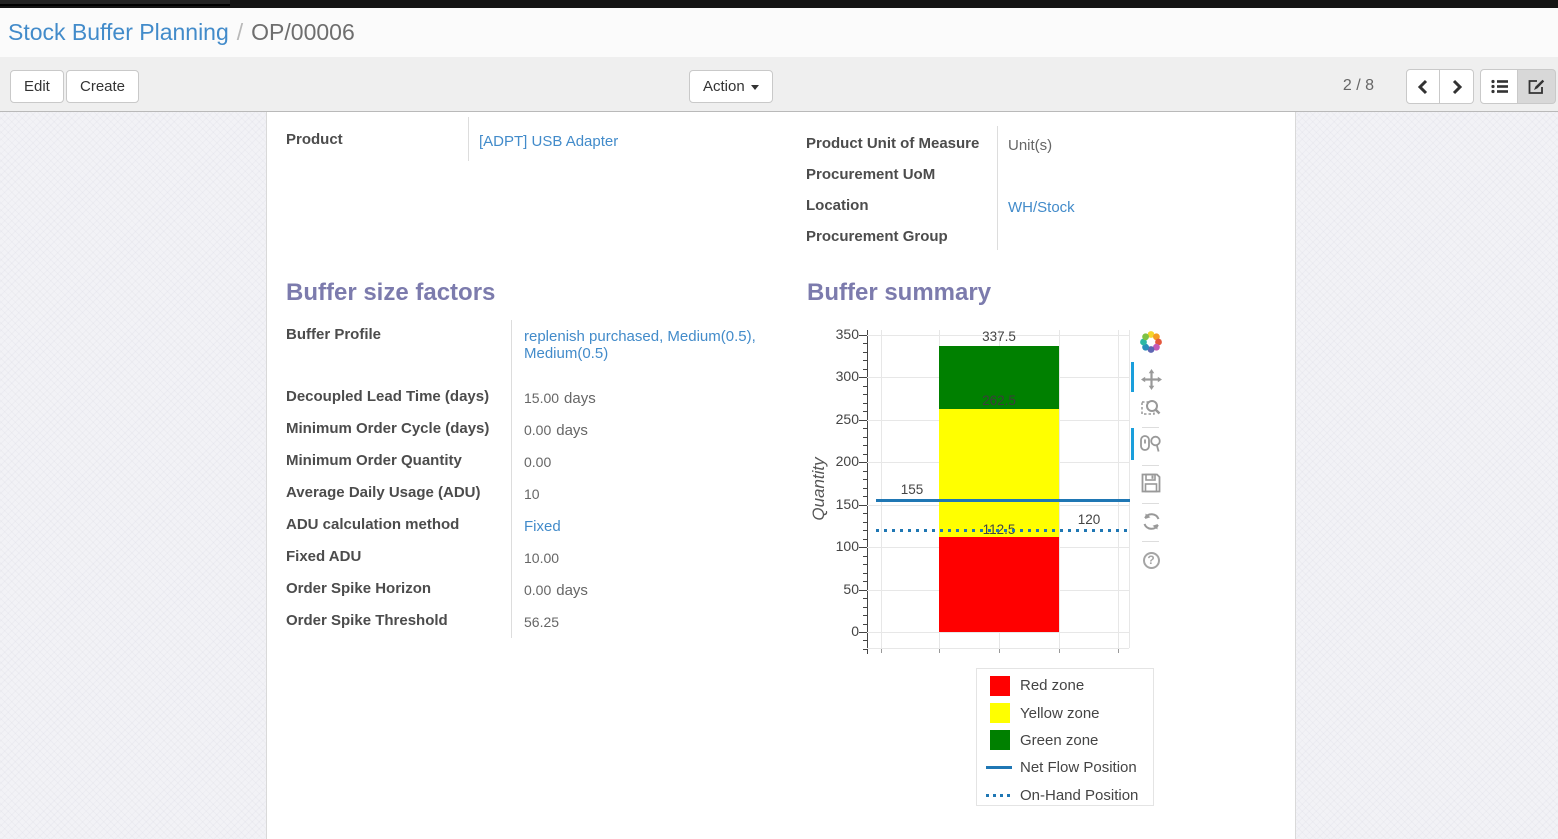 The image size is (1558, 839). I want to click on legend-item: Net Flow Position, so click(1065, 767).